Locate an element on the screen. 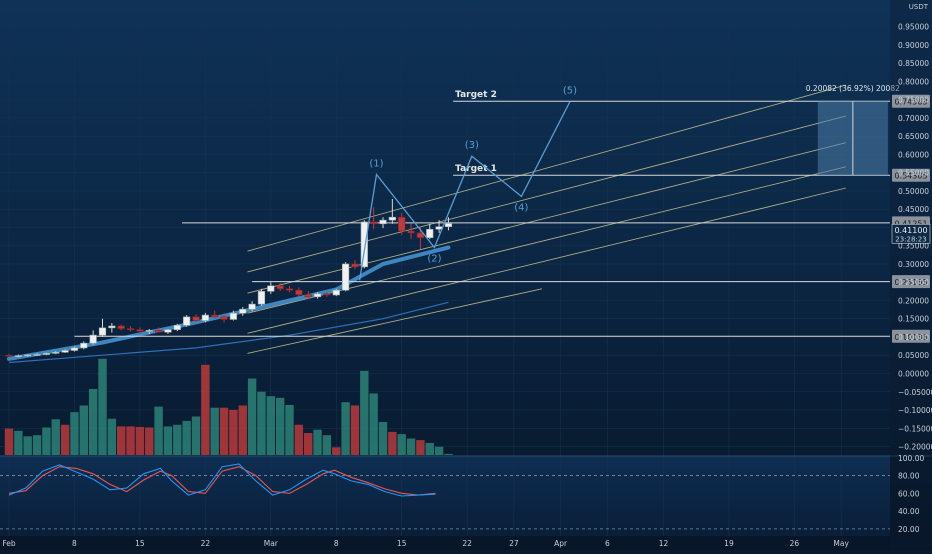 This screenshot has height=554, width=932. fast-moving-average is located at coordinates (229, 303).